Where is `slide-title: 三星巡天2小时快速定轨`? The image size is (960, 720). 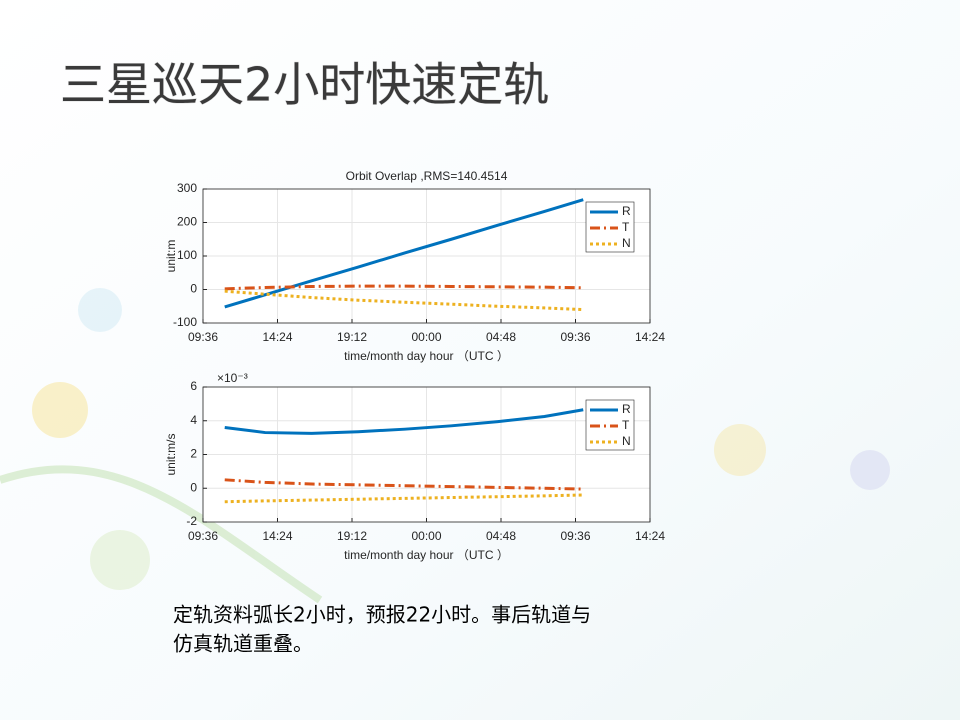
slide-title: 三星巡天2小时快速定轨 is located at coordinates (304, 85).